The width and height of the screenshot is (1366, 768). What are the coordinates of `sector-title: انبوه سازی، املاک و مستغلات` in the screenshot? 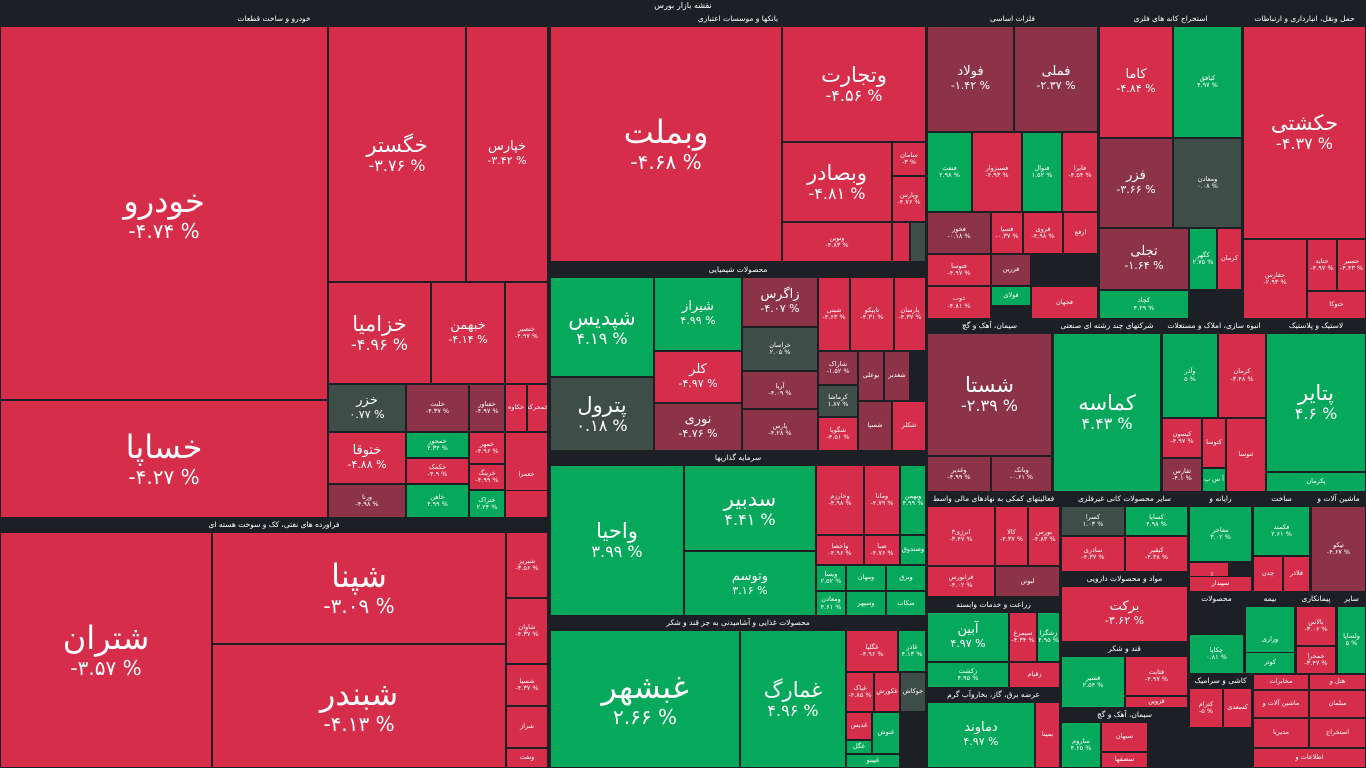 It's located at (1214, 325).